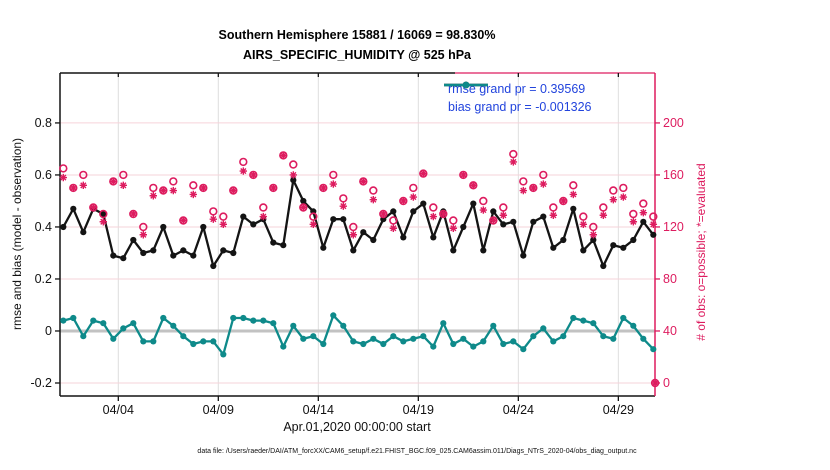  I want to click on x-tick-label: 04/04, so click(118, 410).